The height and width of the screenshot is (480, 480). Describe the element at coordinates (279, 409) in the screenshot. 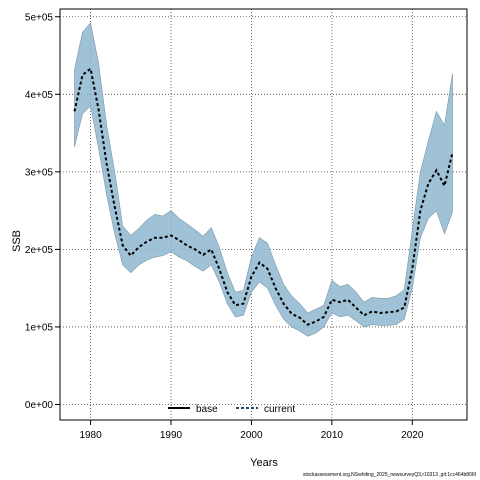

I see `legend-current-label: current` at that location.